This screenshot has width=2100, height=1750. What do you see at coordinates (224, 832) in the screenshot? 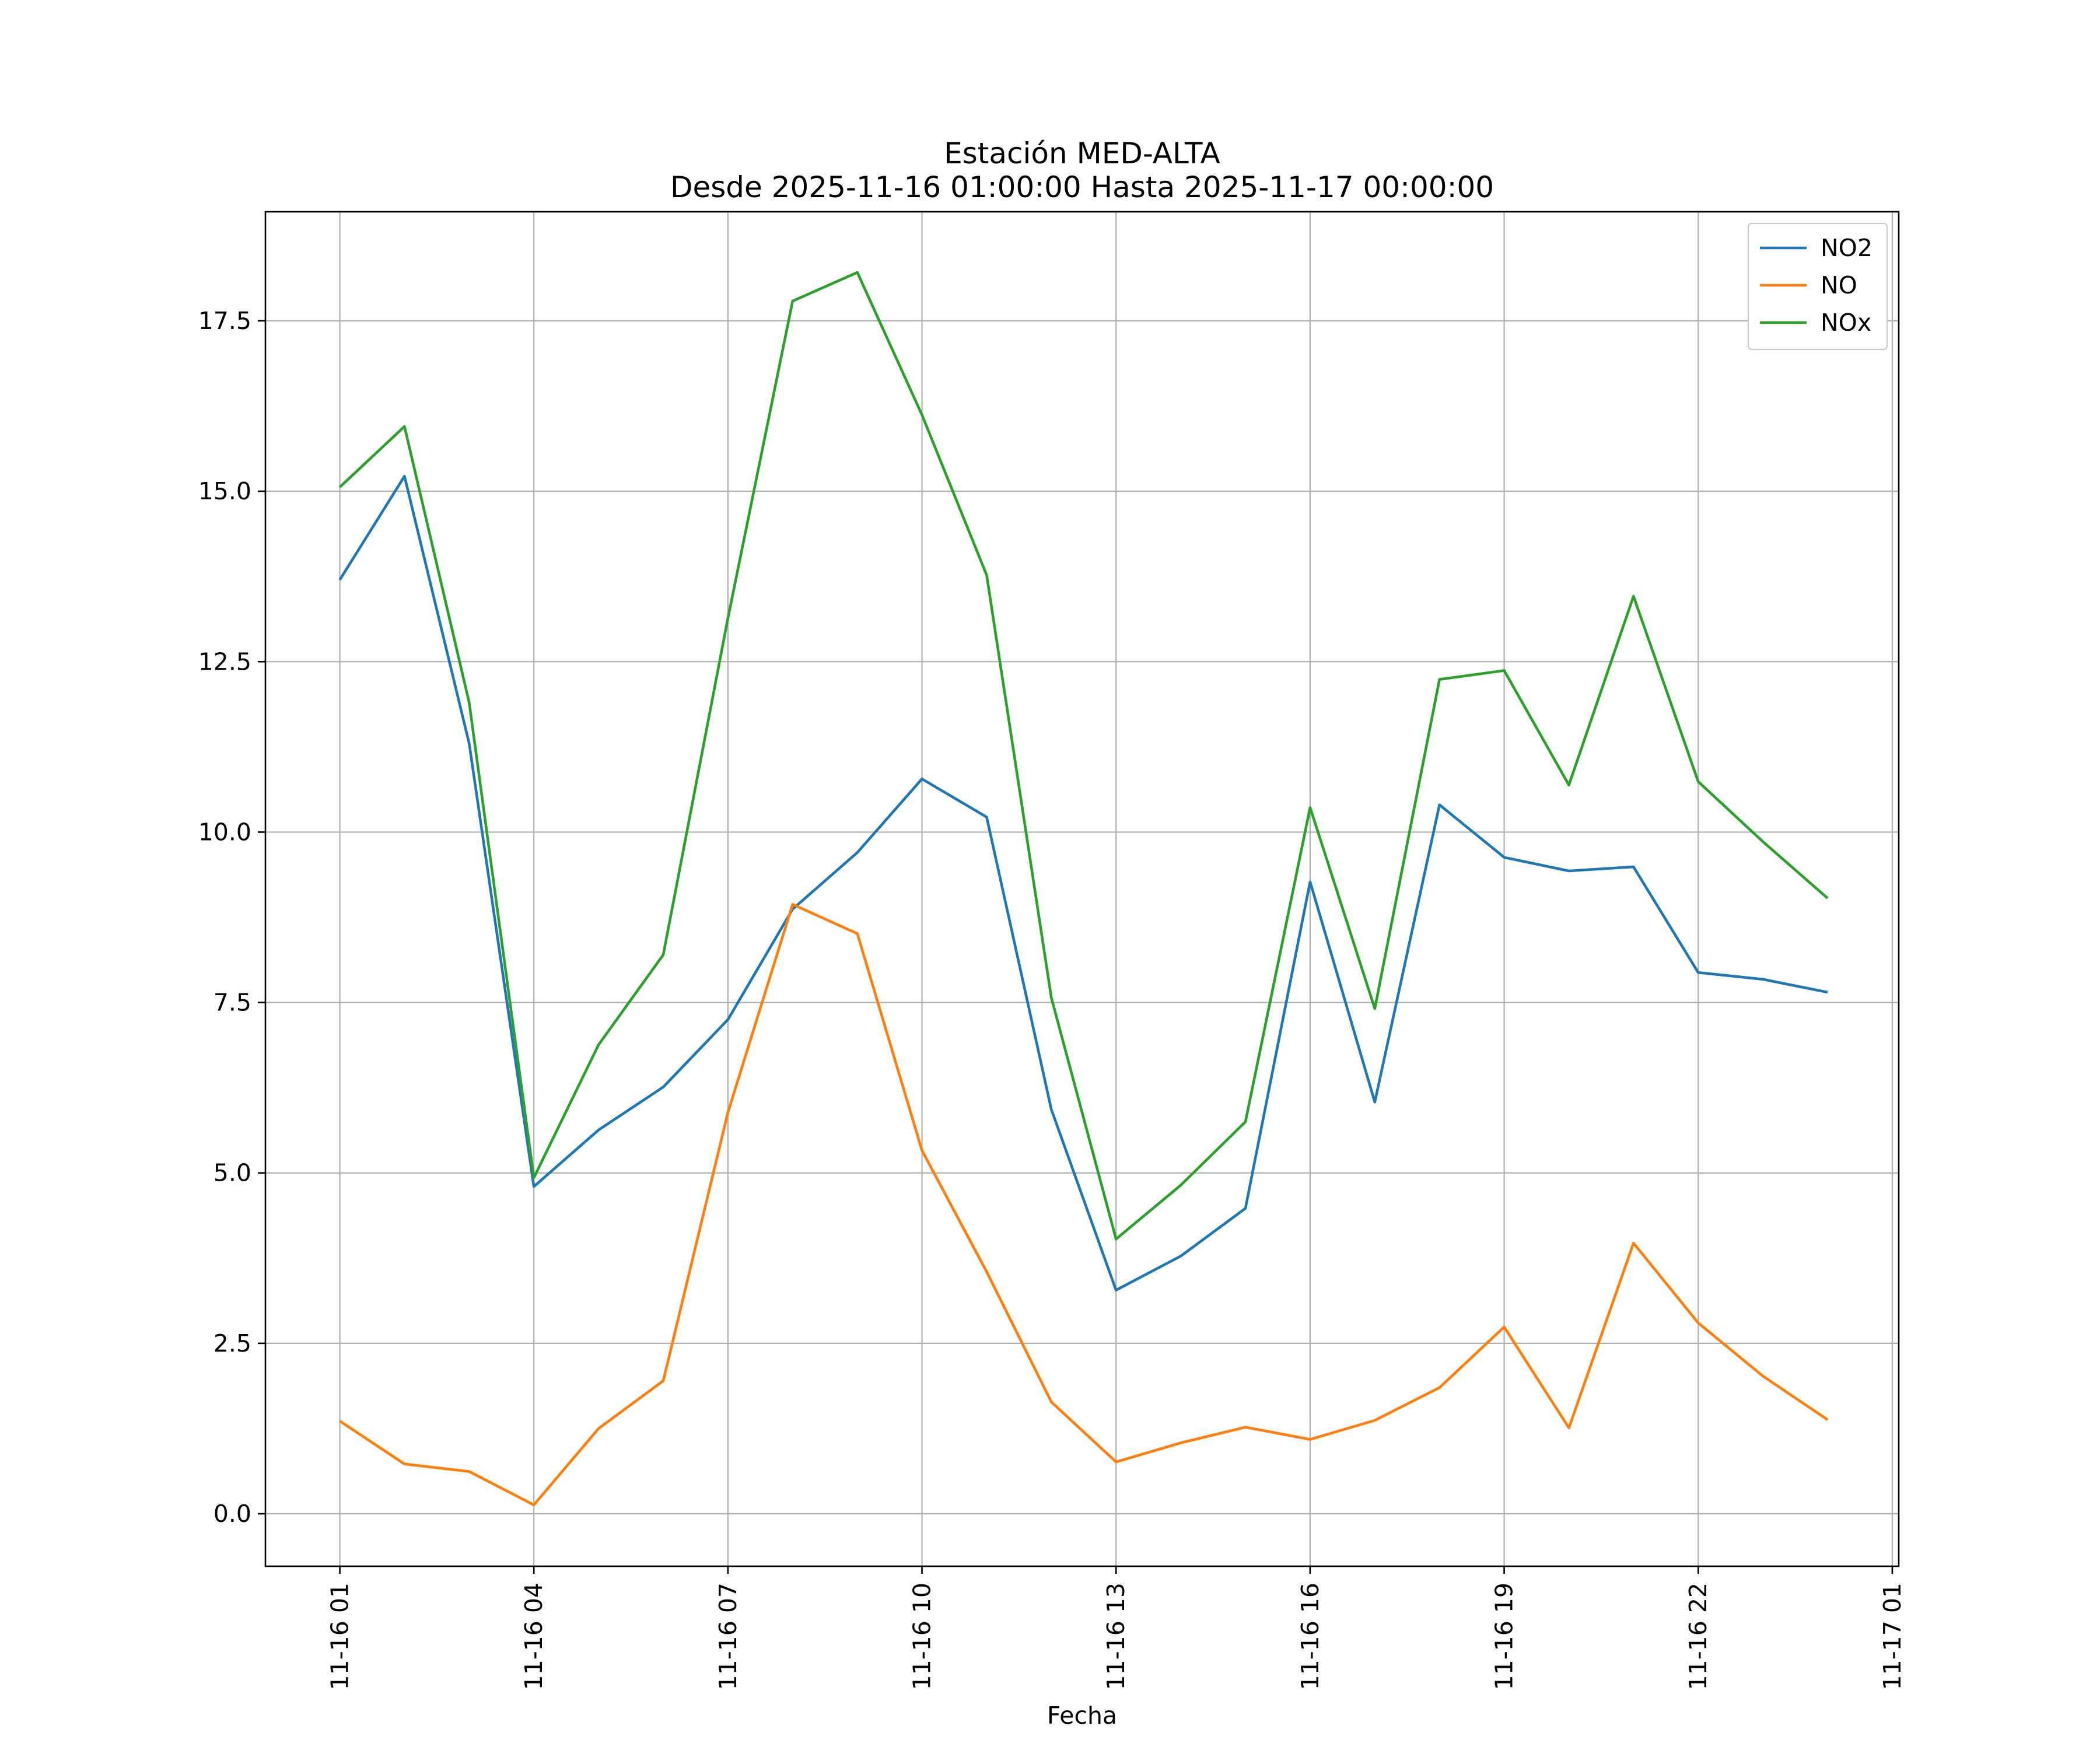
I see `y-tick-label: 10.0` at bounding box center [224, 832].